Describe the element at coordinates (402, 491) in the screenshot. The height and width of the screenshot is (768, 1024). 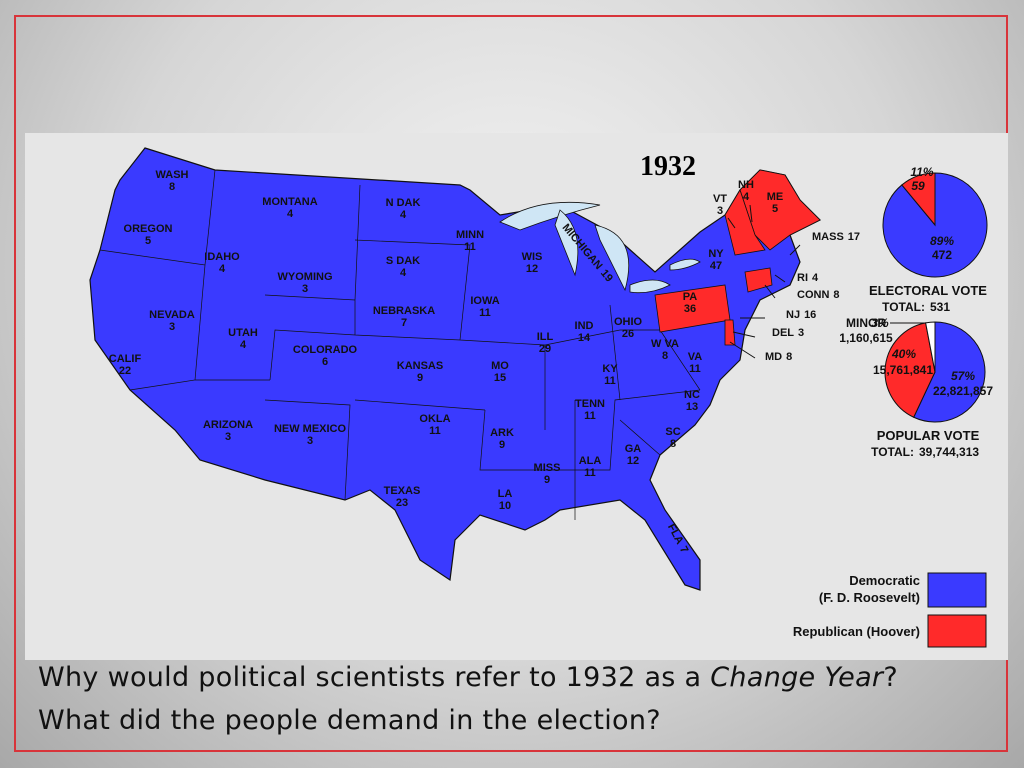
I see `state-name: TEXAS` at that location.